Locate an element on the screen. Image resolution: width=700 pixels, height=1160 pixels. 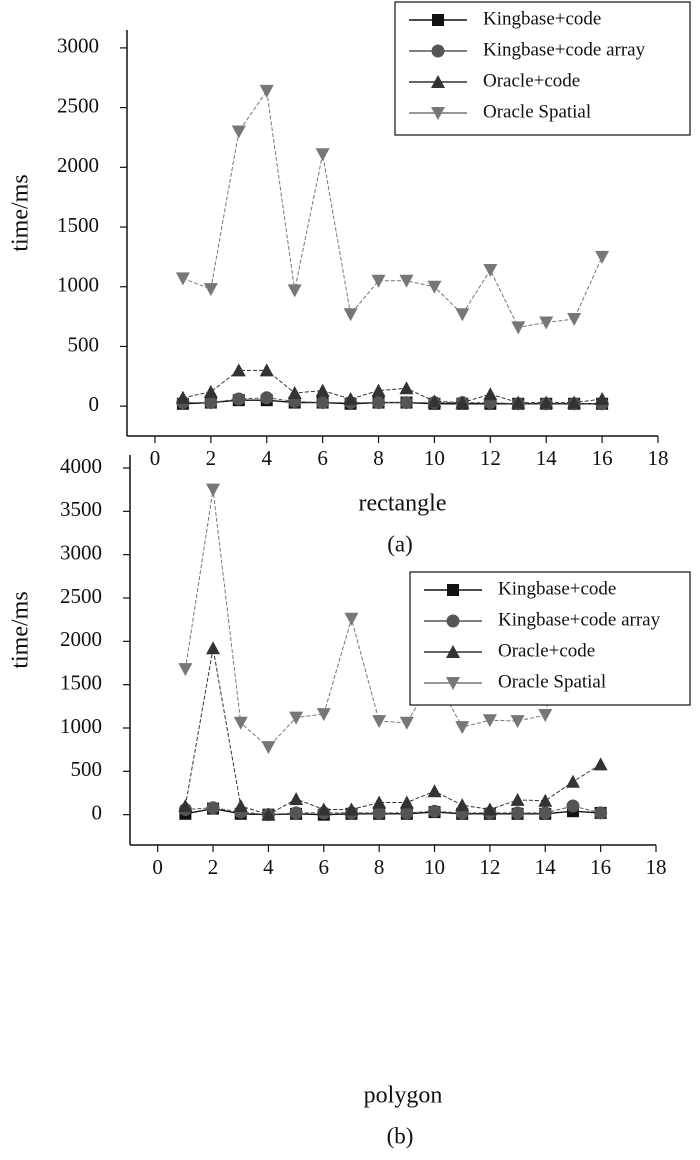
x-axis-title: polygon is located at coordinates (403, 1096).